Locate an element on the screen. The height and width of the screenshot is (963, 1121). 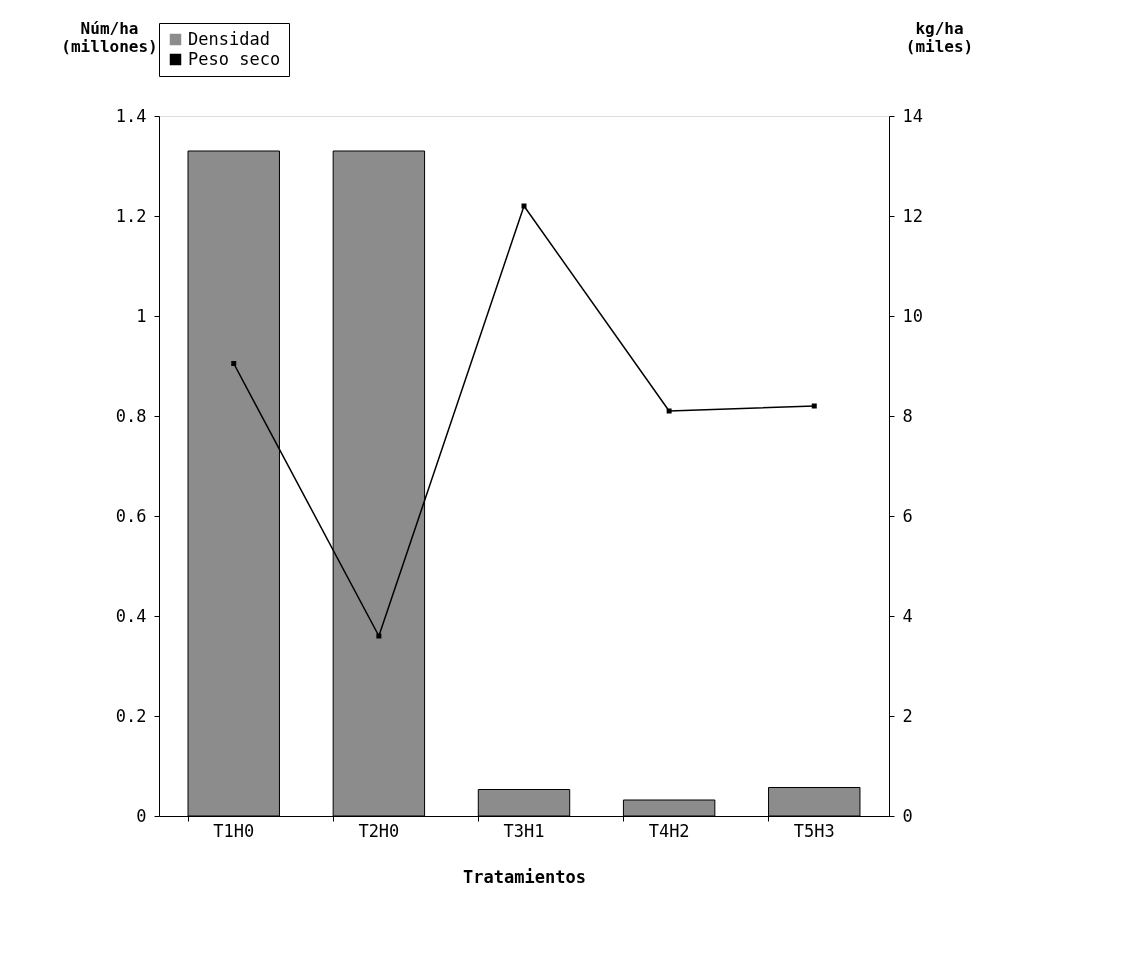
y2-axis-title: kg/ha (miles) is located at coordinates (939, 37).